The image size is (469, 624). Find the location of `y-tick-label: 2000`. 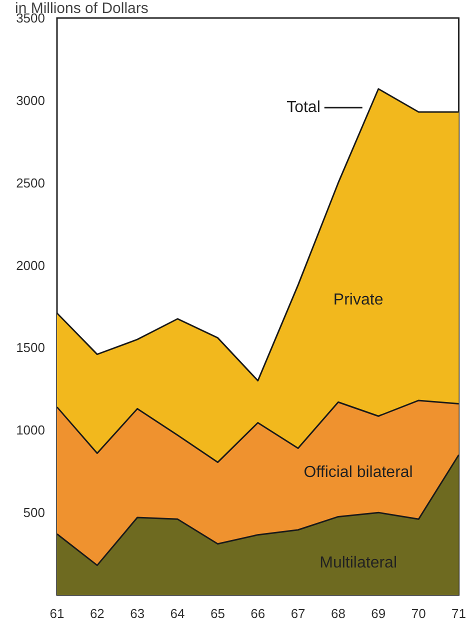

y-tick-label: 2000 is located at coordinates (30, 265).